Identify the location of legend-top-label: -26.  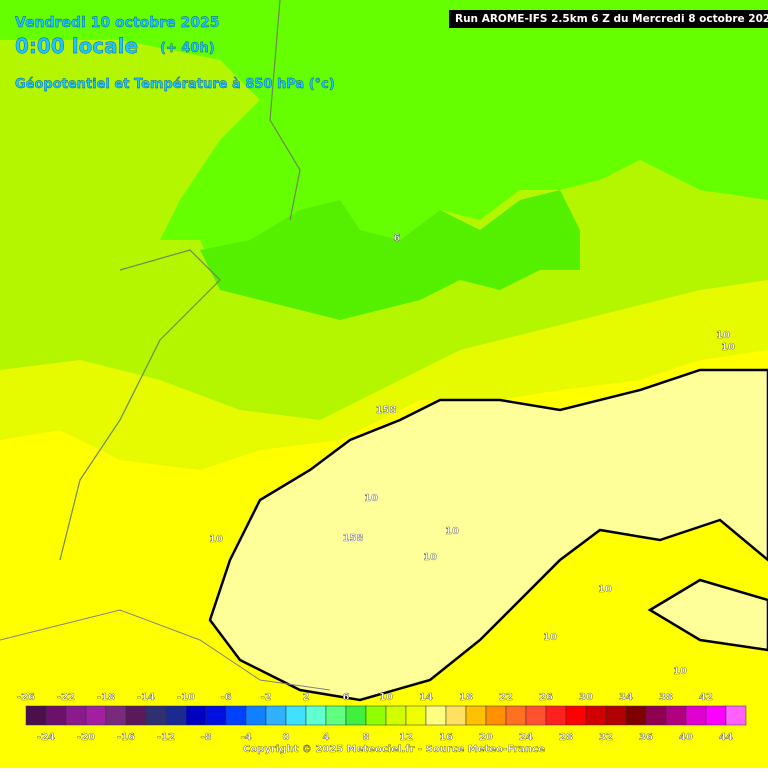
(26, 697).